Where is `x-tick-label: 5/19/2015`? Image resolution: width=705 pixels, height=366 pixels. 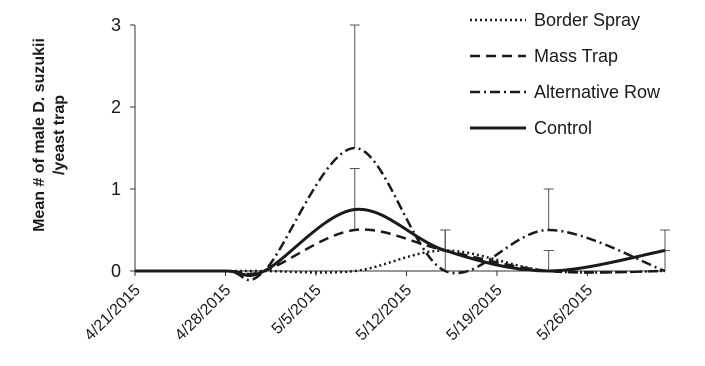
x-tick-label: 5/19/2015 is located at coordinates (474, 313).